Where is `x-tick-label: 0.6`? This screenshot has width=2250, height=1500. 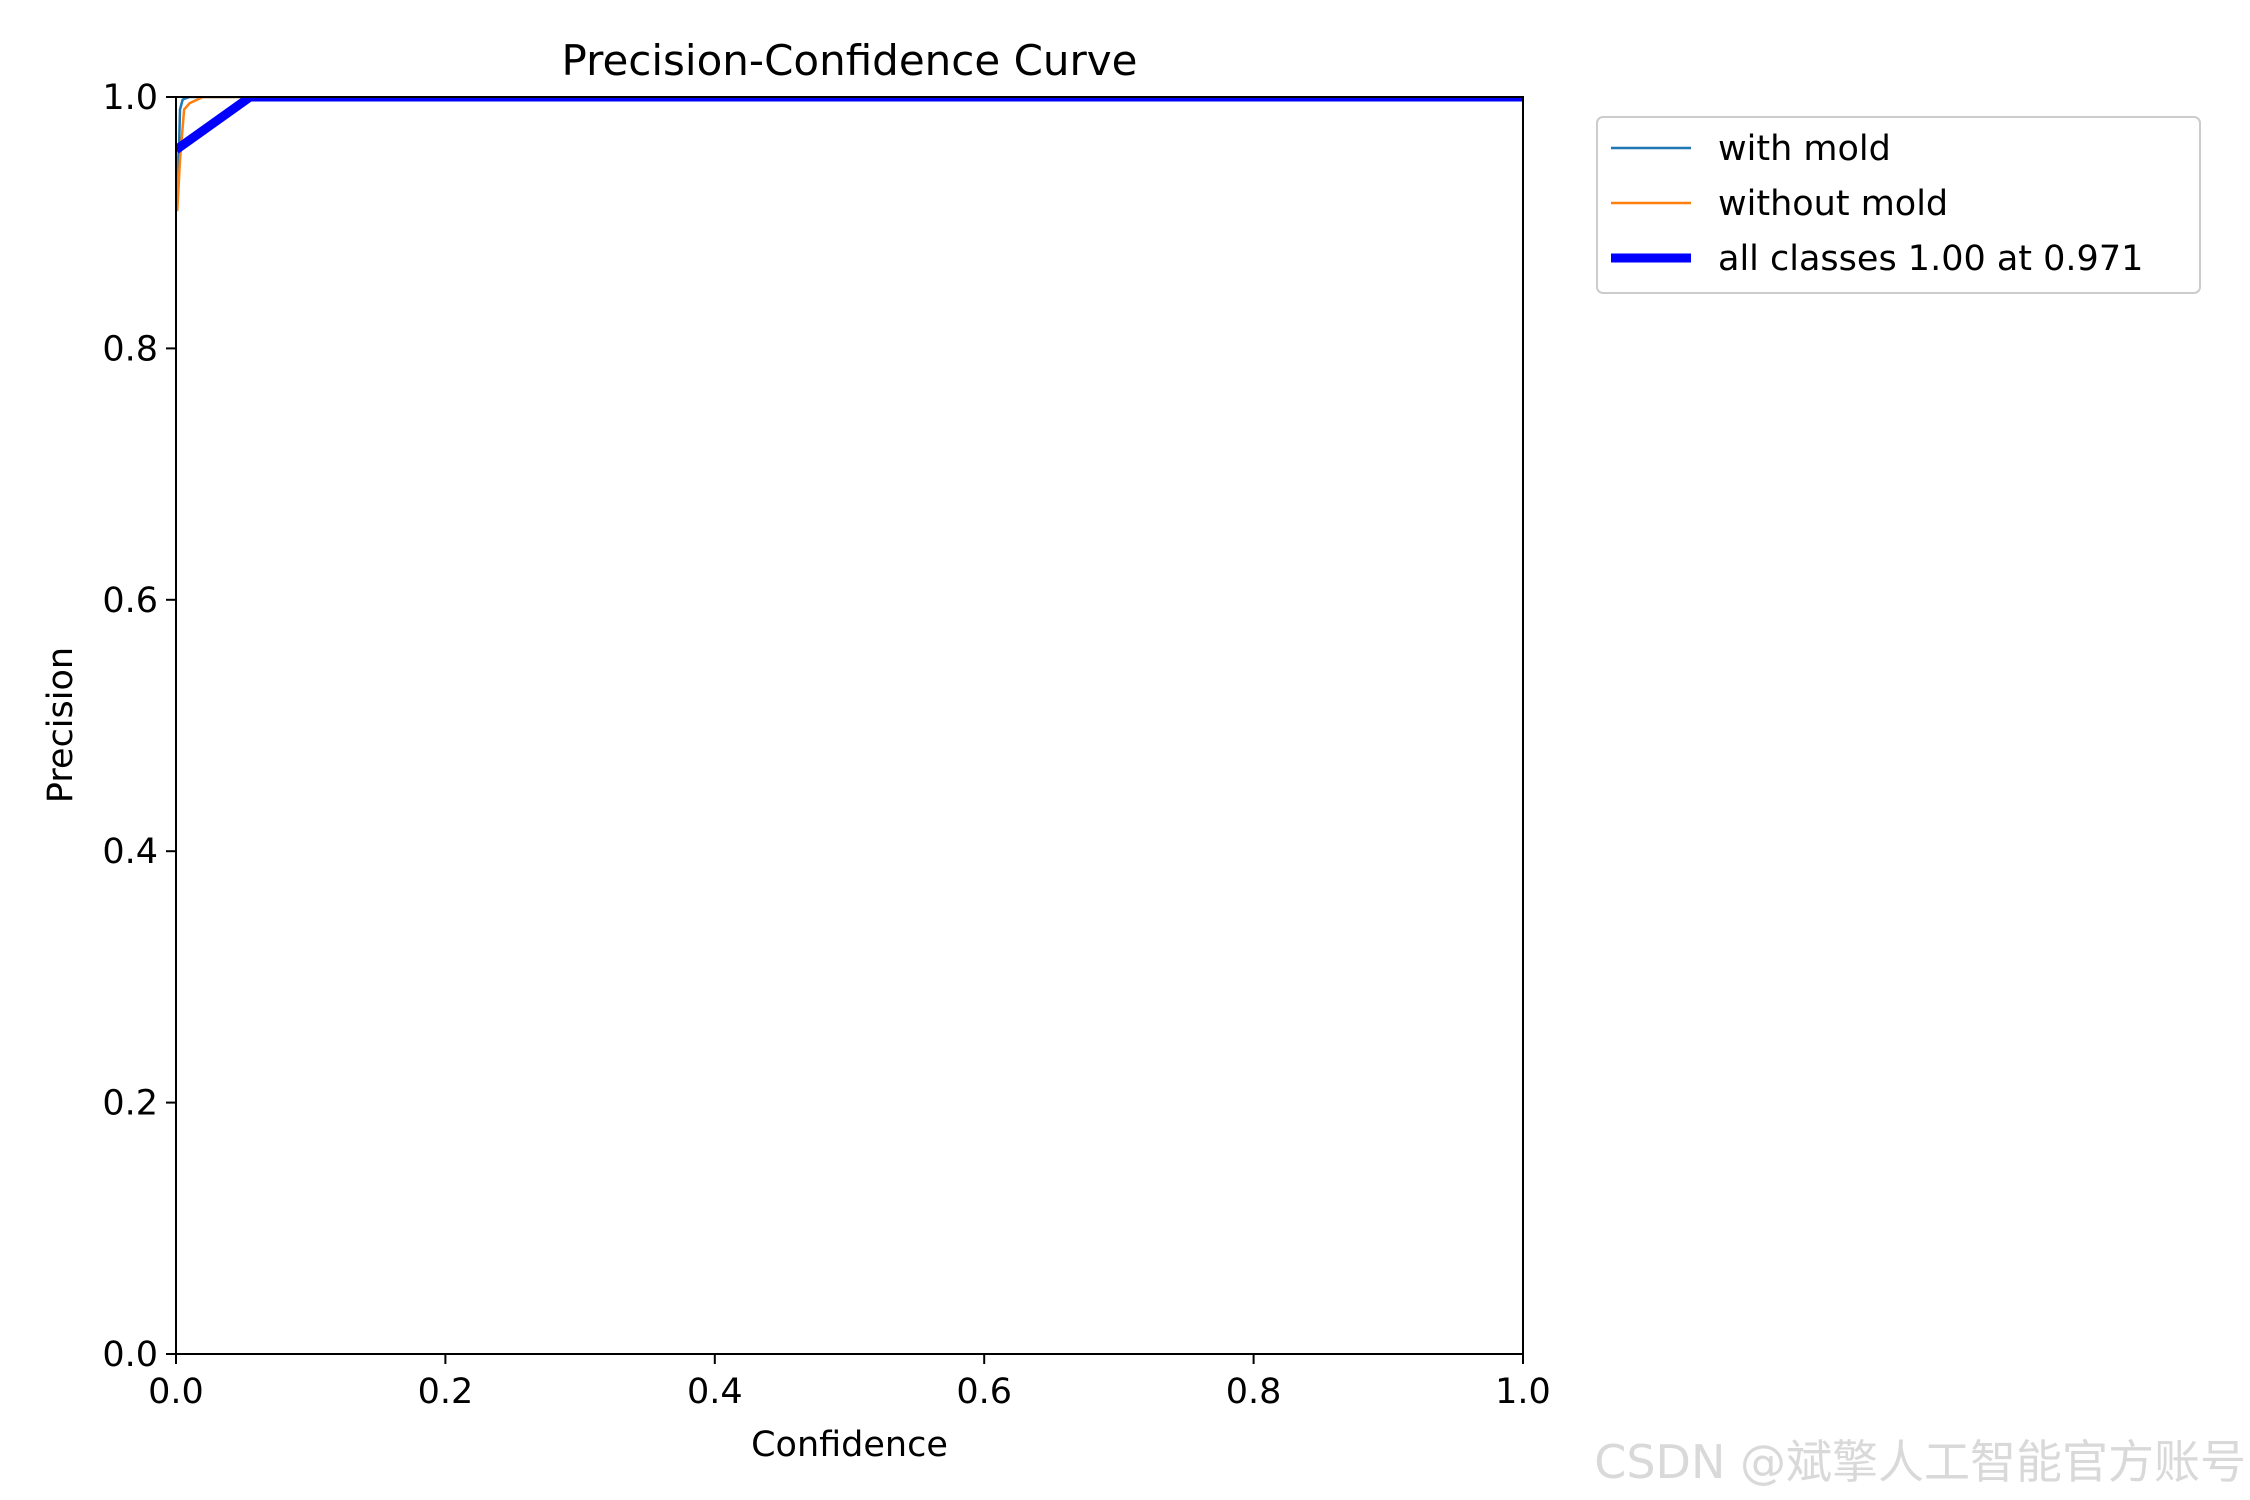 x-tick-label: 0.6 is located at coordinates (984, 1392).